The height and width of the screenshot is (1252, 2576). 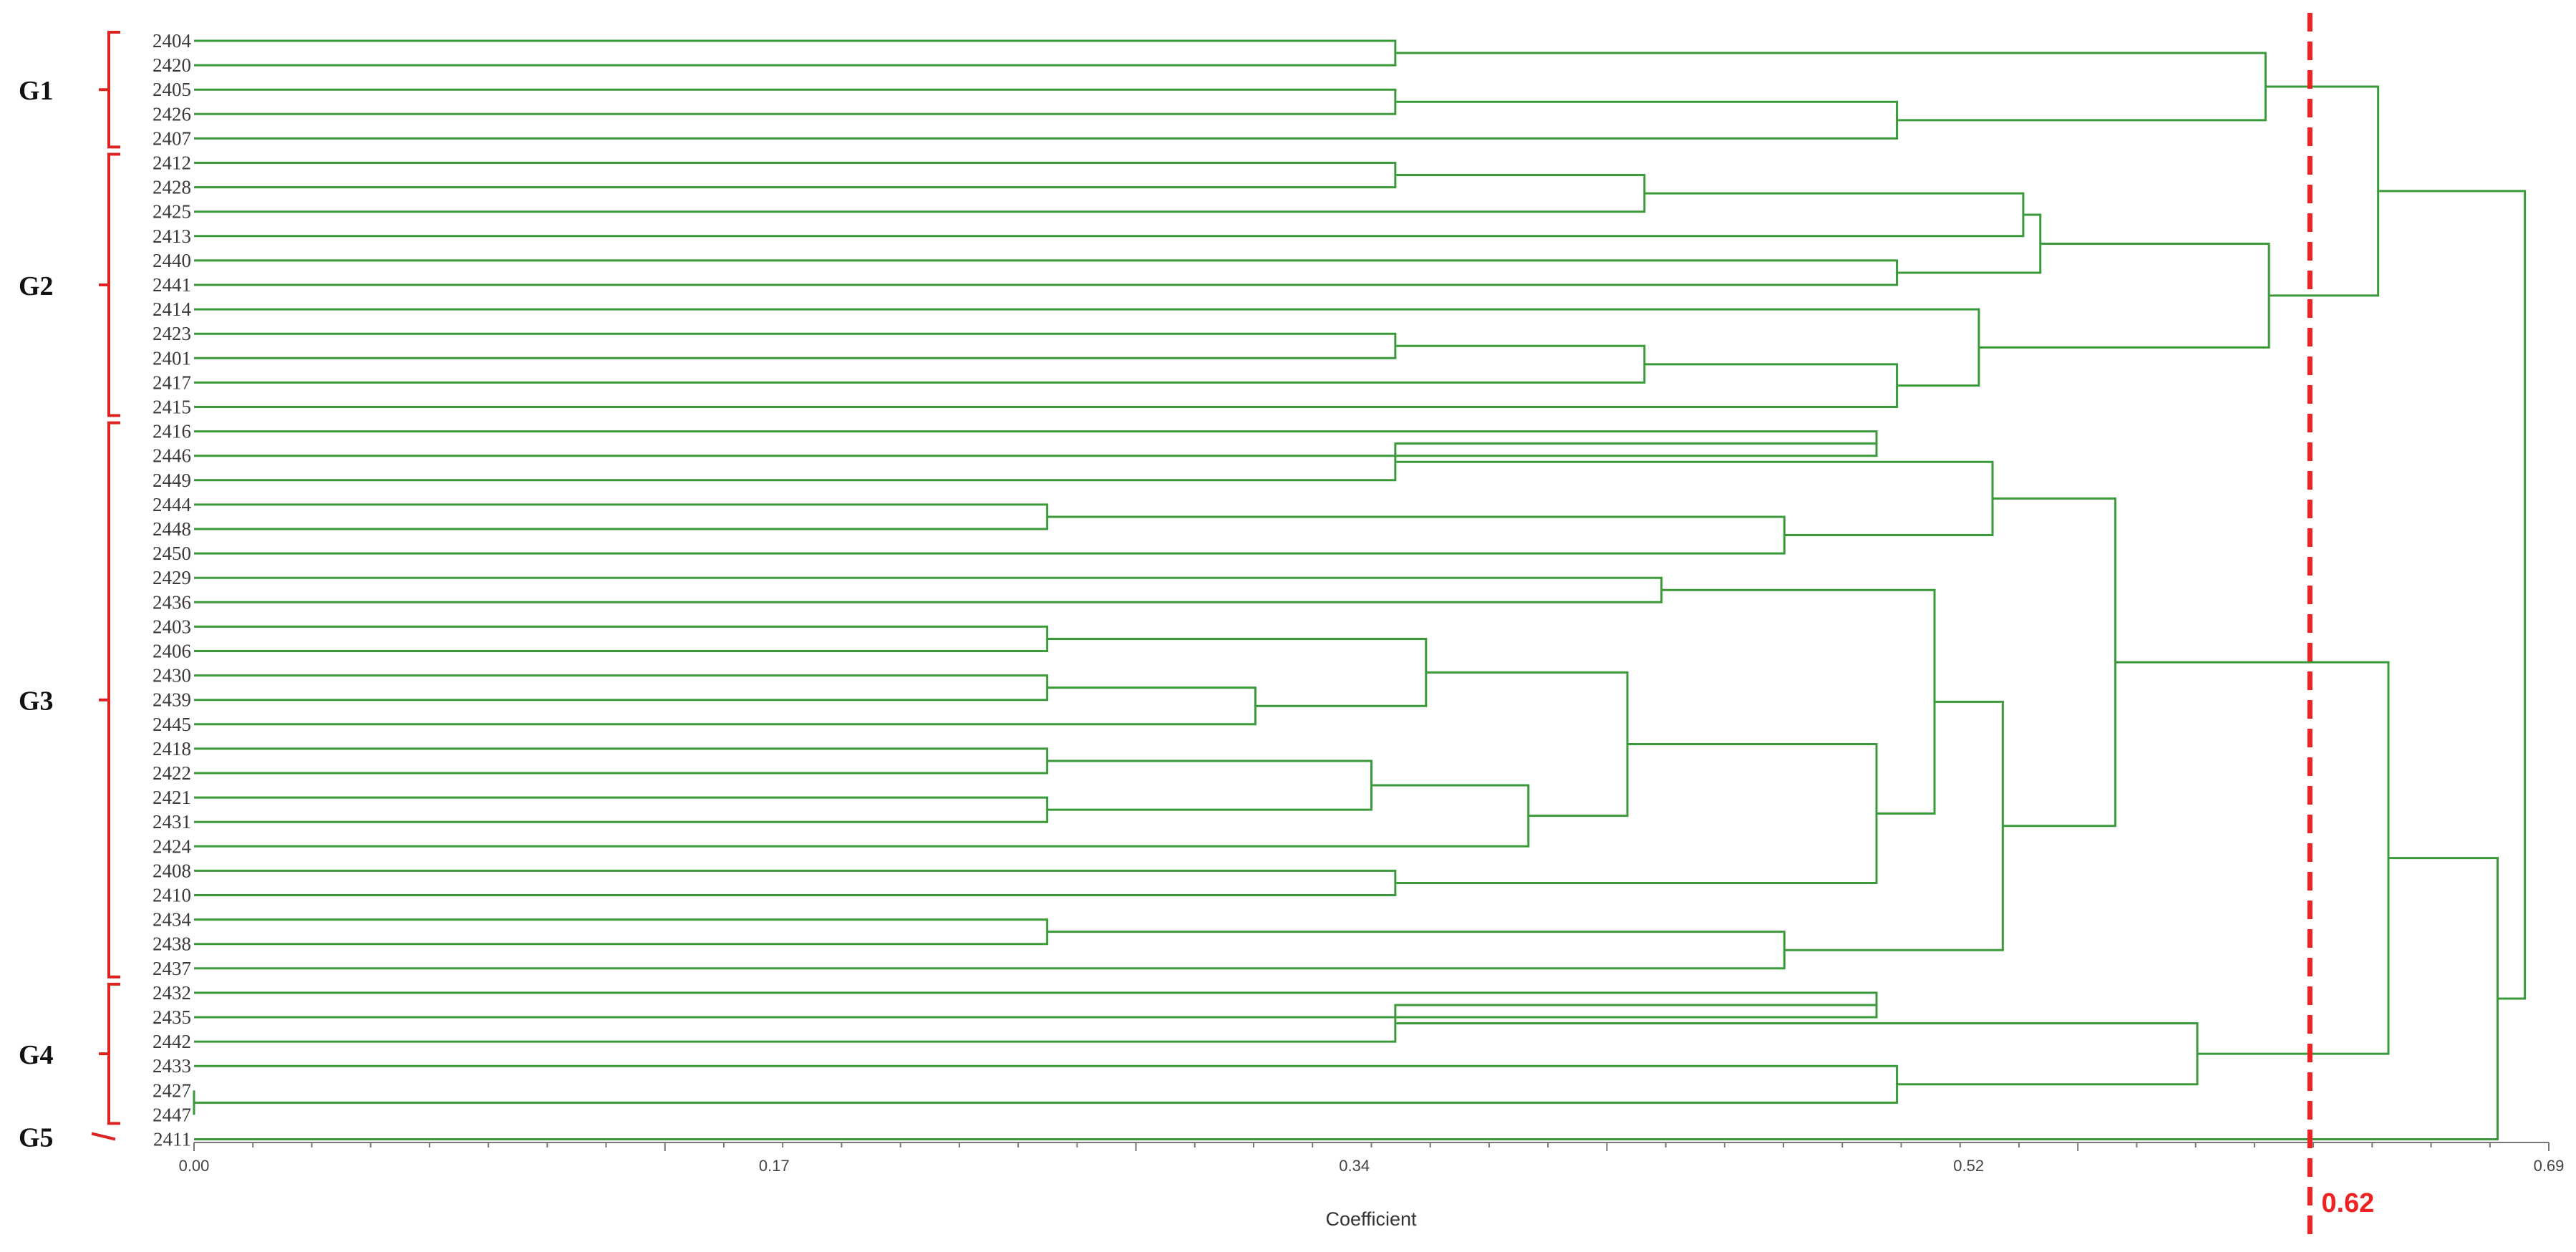 What do you see at coordinates (775, 1166) in the screenshot?
I see `tick-label: 0.17` at bounding box center [775, 1166].